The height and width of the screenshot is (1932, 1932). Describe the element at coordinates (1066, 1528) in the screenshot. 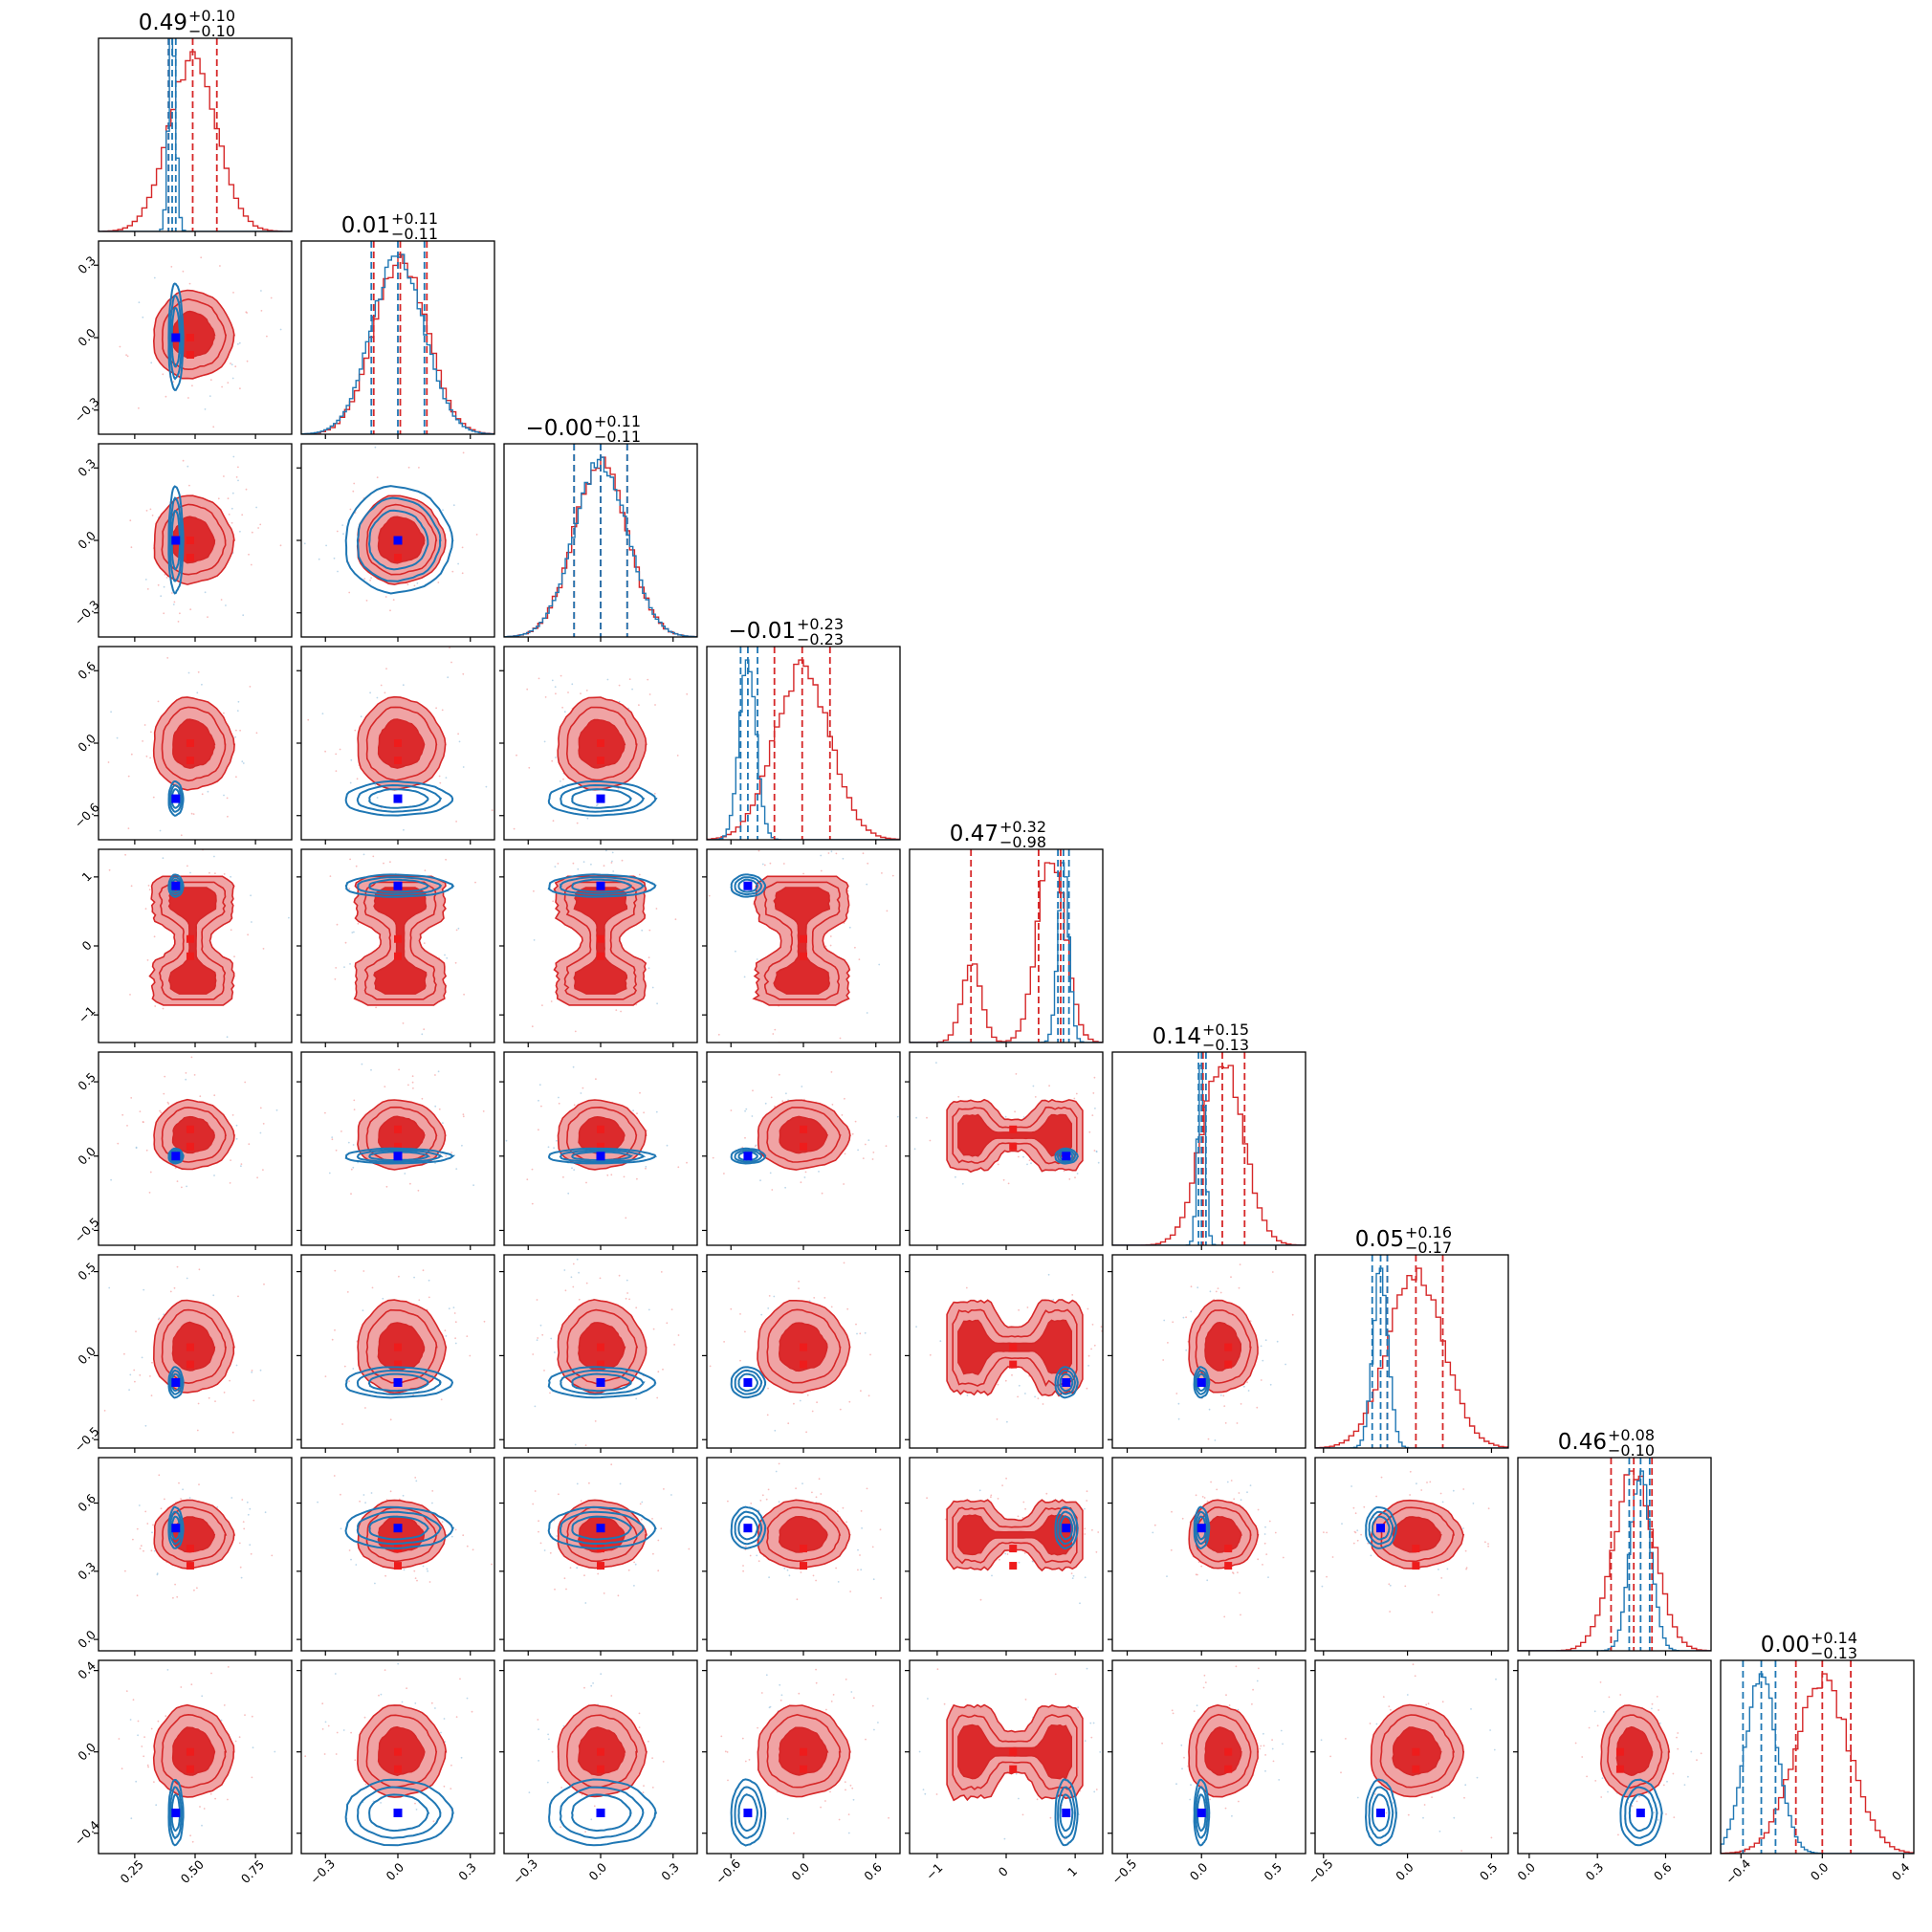

I see `blue-truth-marker` at that location.